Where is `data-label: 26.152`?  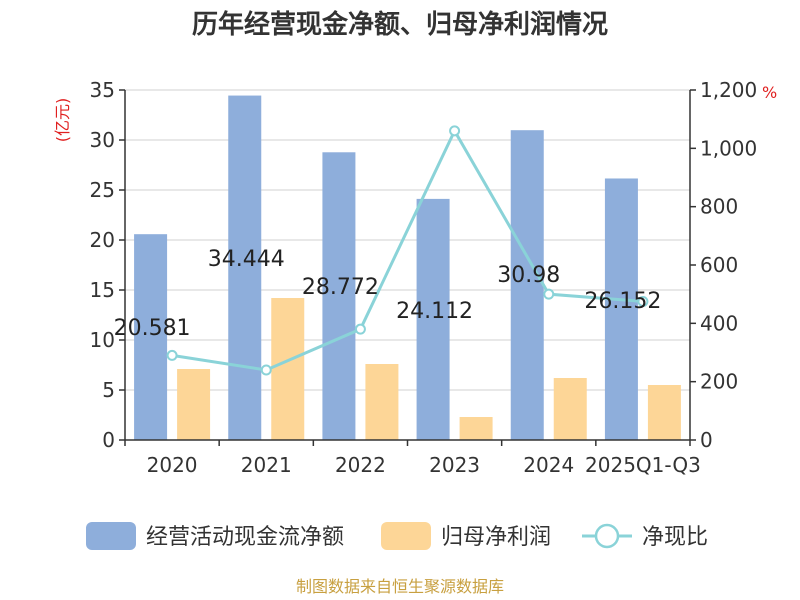
data-label: 26.152 is located at coordinates (622, 301).